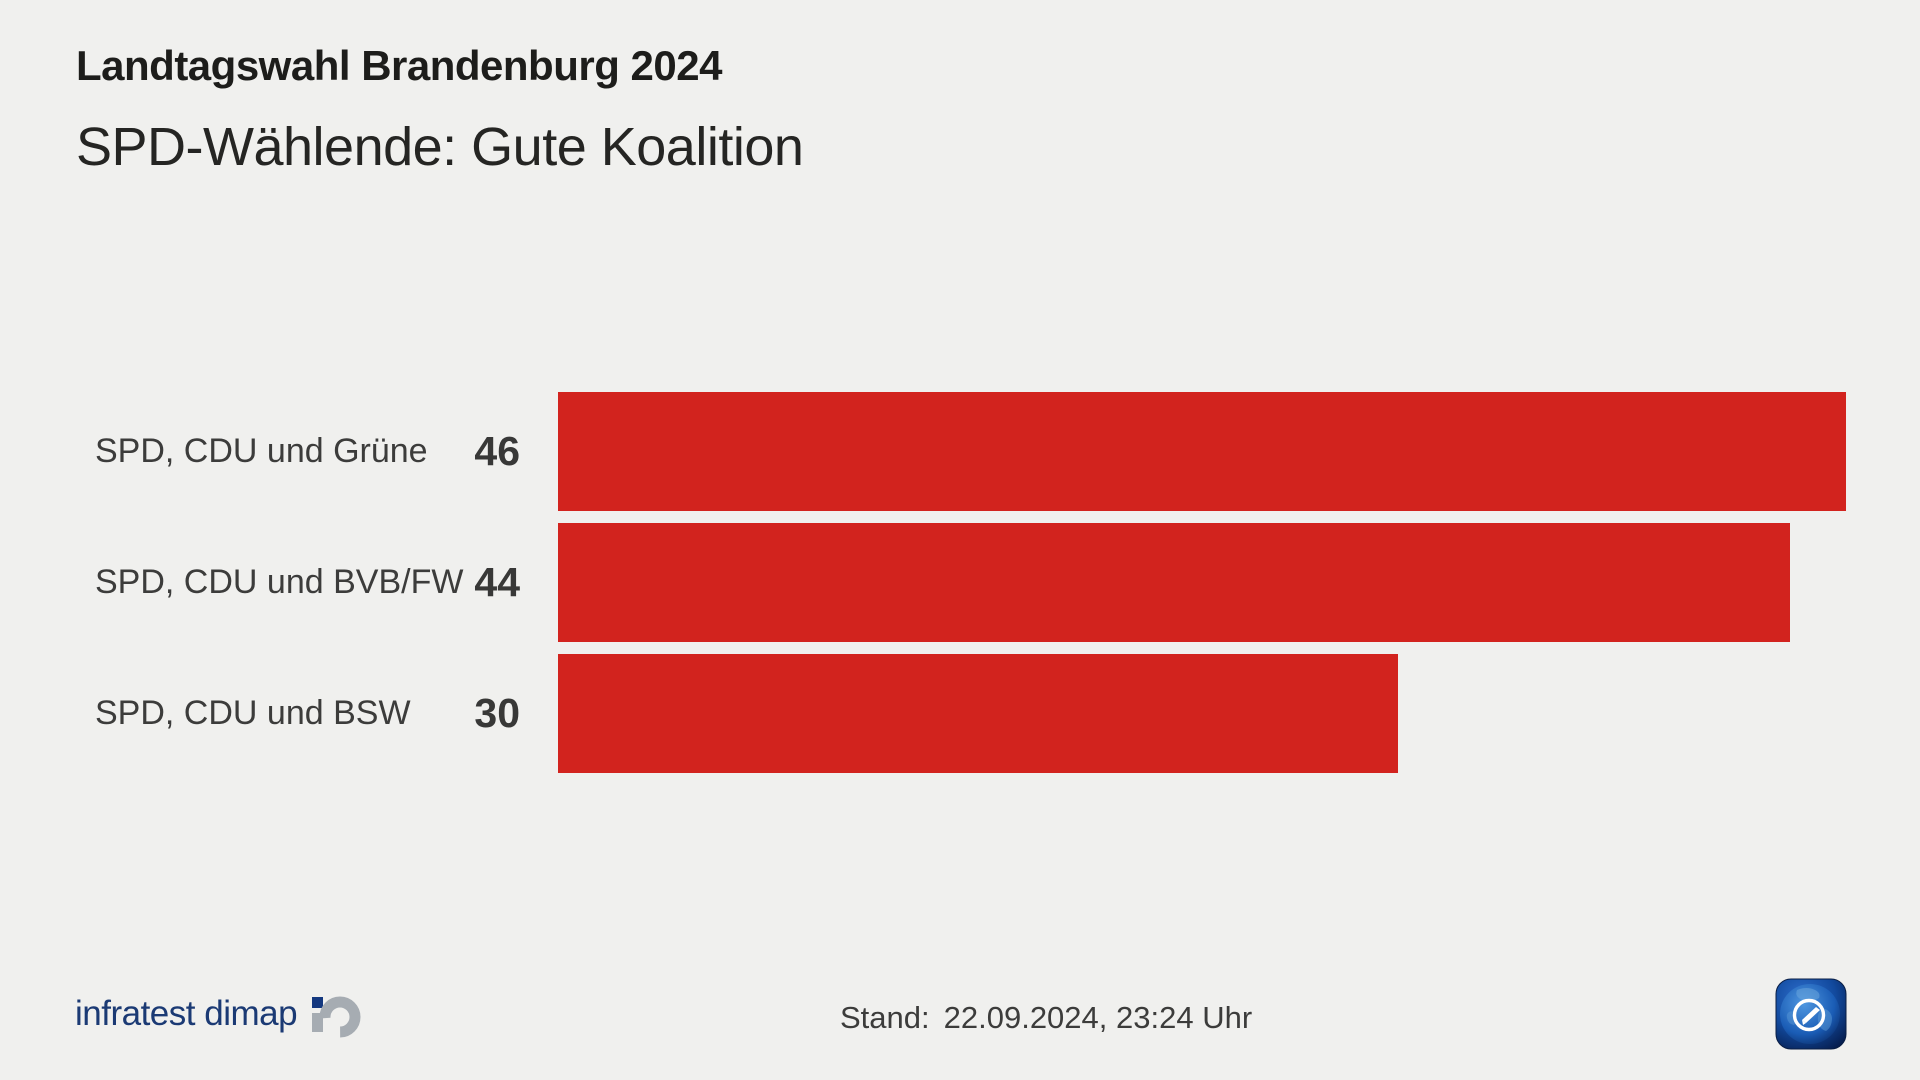  I want to click on infratest-dimap-logo: infratest dimap, so click(218, 1014).